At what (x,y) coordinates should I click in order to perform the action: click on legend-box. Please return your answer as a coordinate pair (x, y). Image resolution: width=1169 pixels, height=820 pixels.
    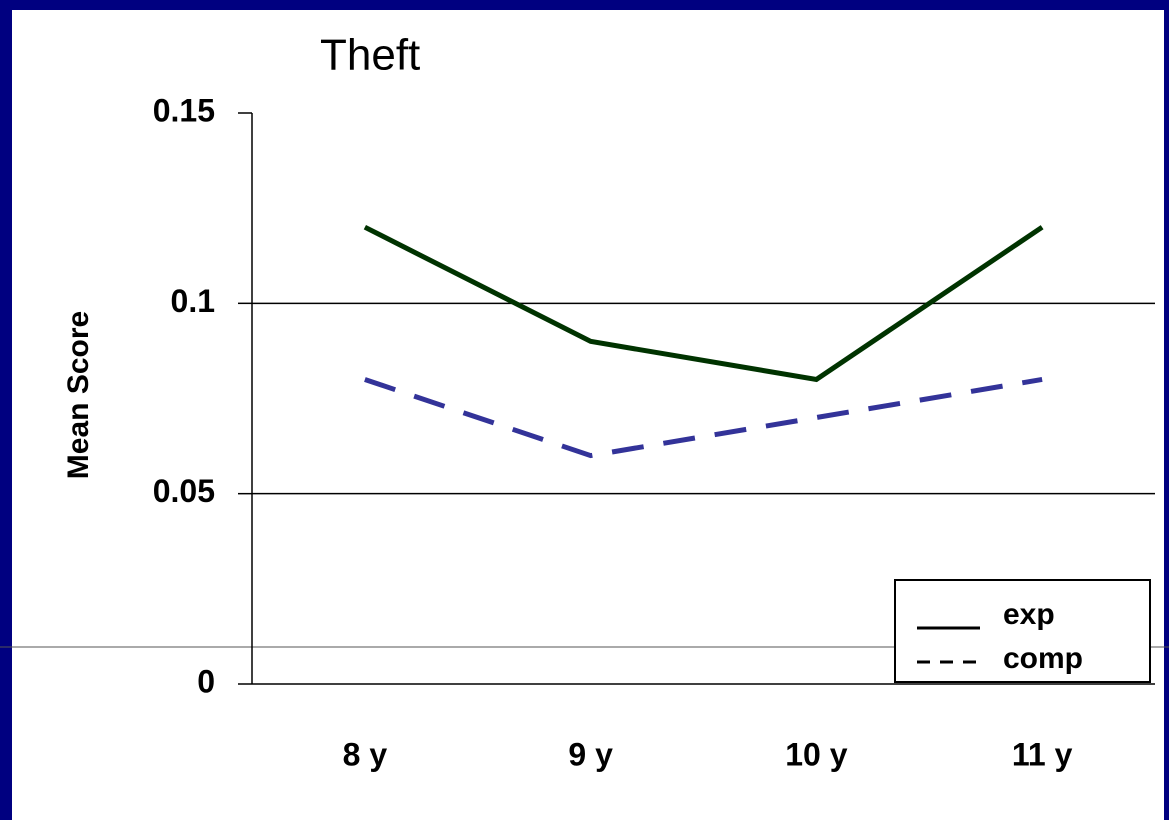
    Looking at the image, I should click on (1022, 631).